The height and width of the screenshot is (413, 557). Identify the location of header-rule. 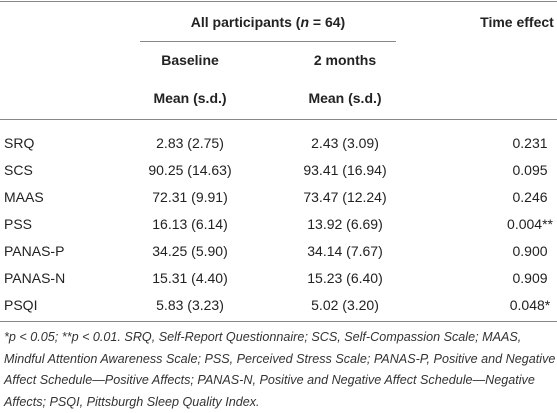
(278, 119).